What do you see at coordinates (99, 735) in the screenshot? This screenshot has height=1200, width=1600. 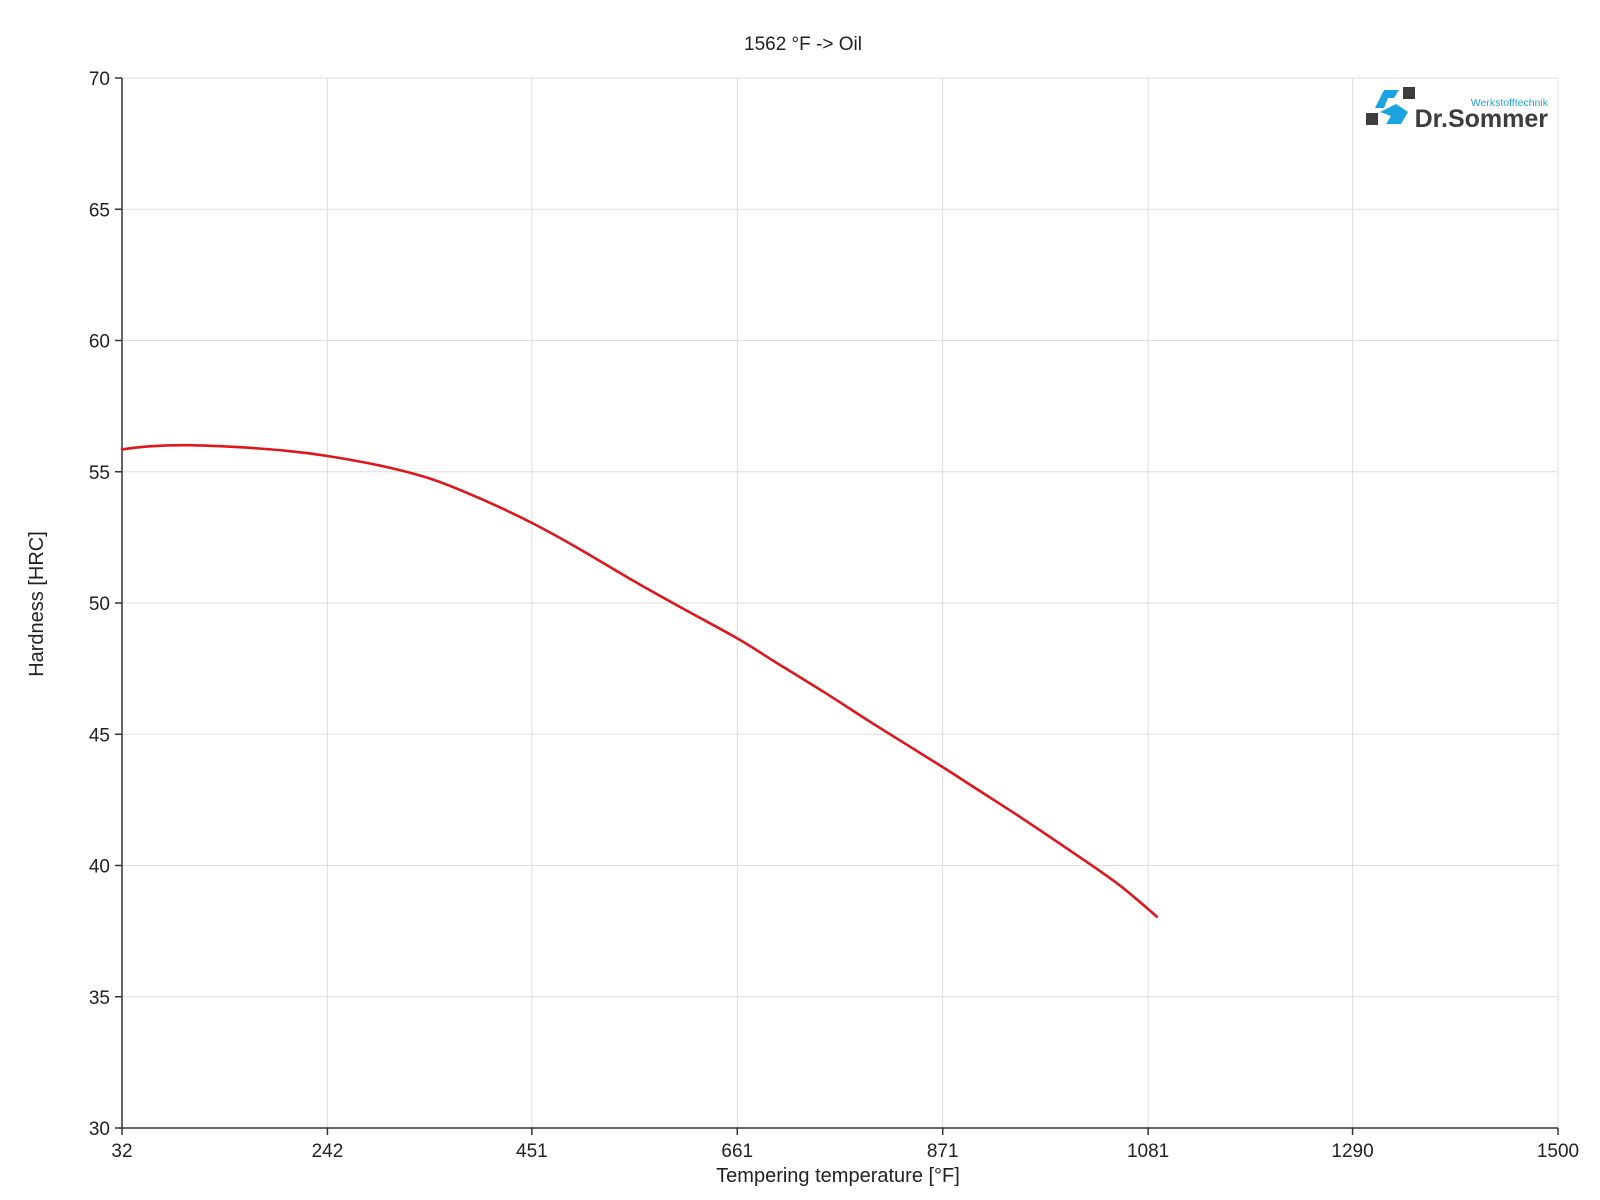 I see `y-tick-label: 45` at bounding box center [99, 735].